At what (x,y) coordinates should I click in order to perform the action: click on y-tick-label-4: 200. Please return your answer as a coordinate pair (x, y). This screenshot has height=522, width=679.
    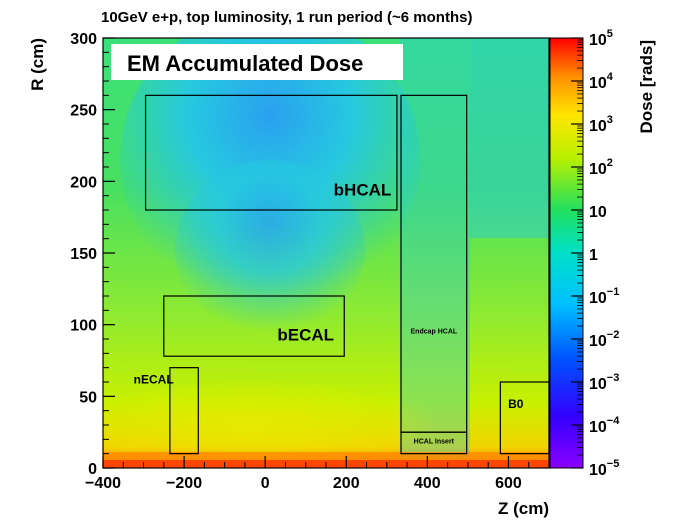
    Looking at the image, I should click on (83, 182).